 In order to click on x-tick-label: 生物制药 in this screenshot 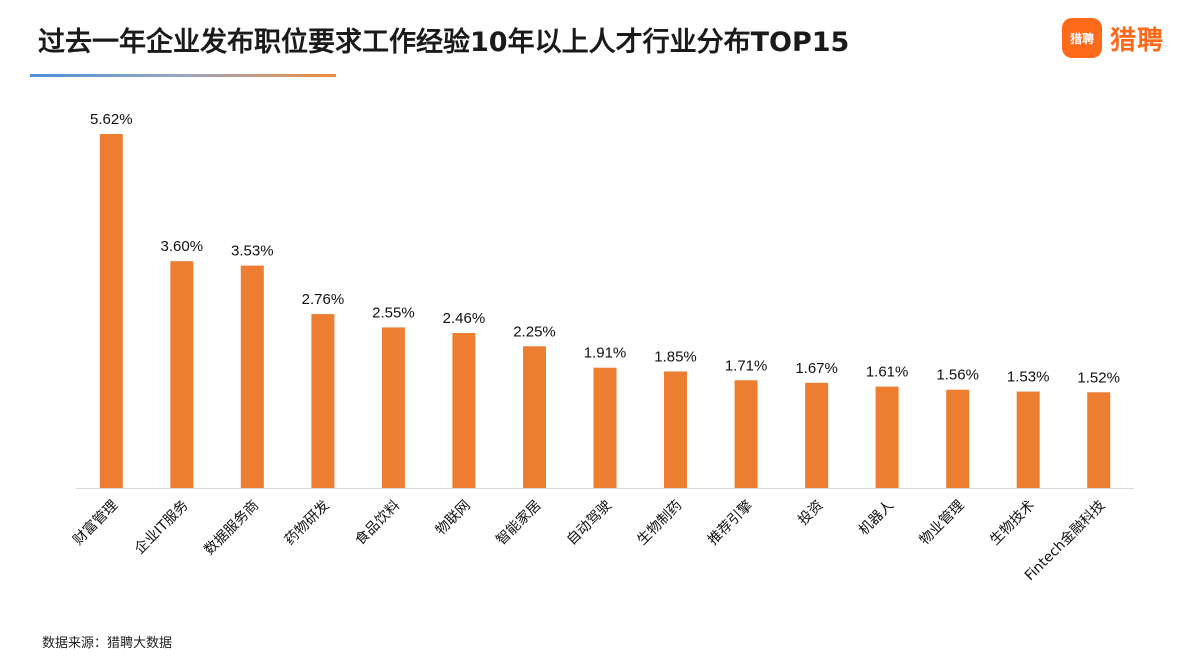, I will do `click(659, 523)`.